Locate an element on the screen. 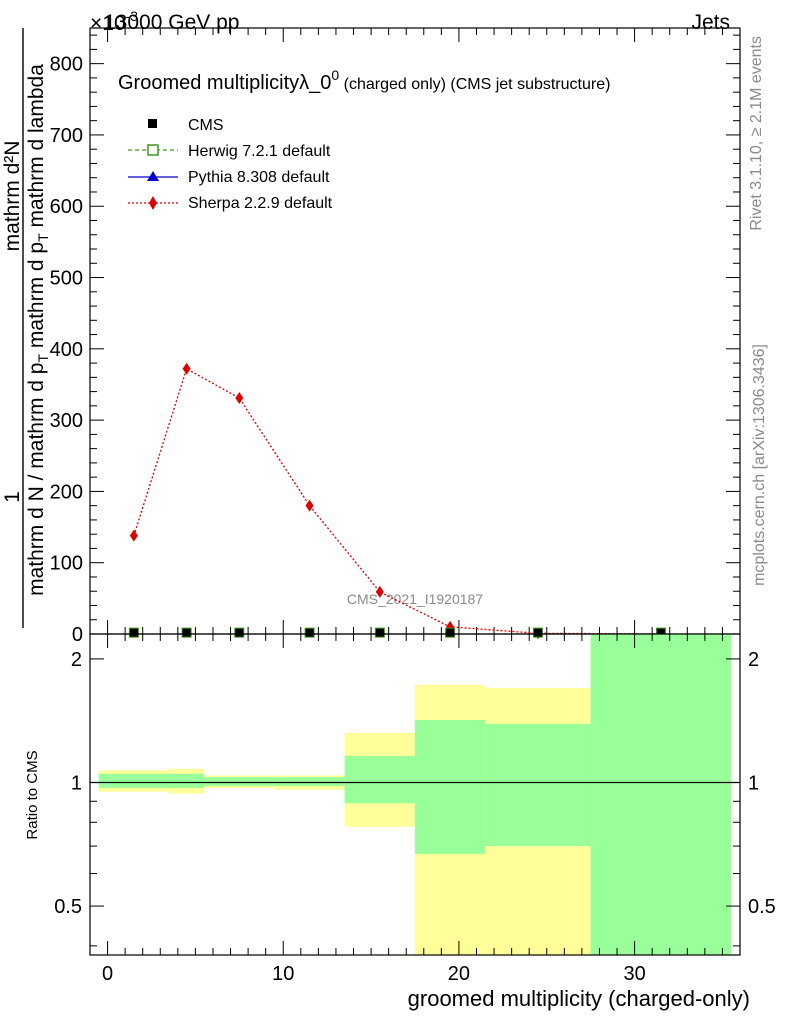 The width and height of the screenshot is (786, 1024). ratio-y-tick-label: 1 is located at coordinates (76, 783).